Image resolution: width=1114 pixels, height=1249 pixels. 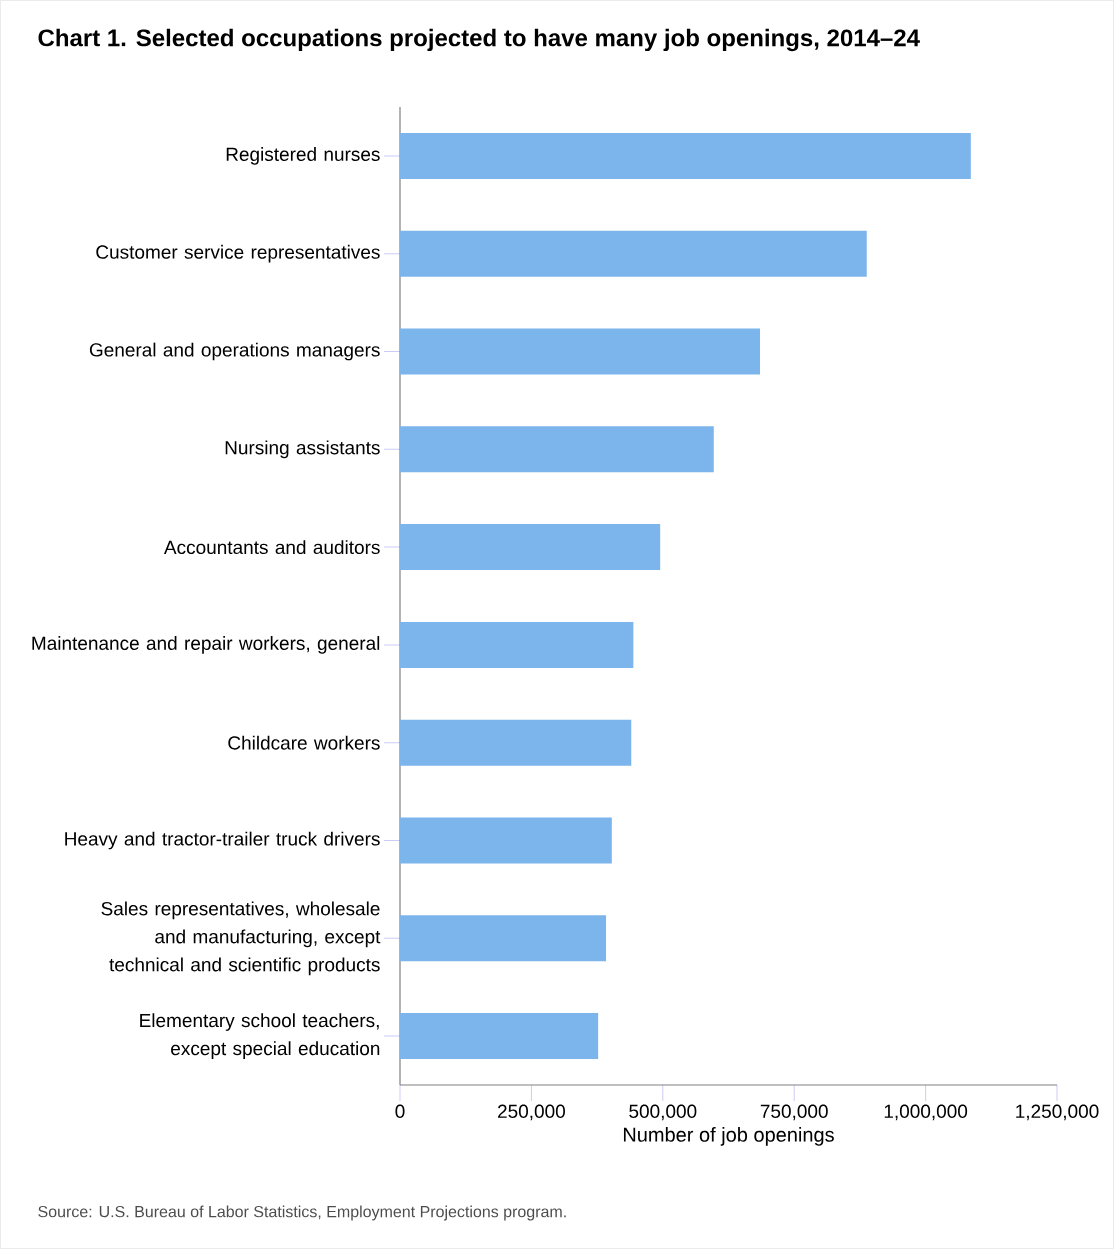 What do you see at coordinates (241, 938) in the screenshot?
I see `y-tick-label: Sales representatives, wholesale and manufacturing, except technical and scientific products` at bounding box center [241, 938].